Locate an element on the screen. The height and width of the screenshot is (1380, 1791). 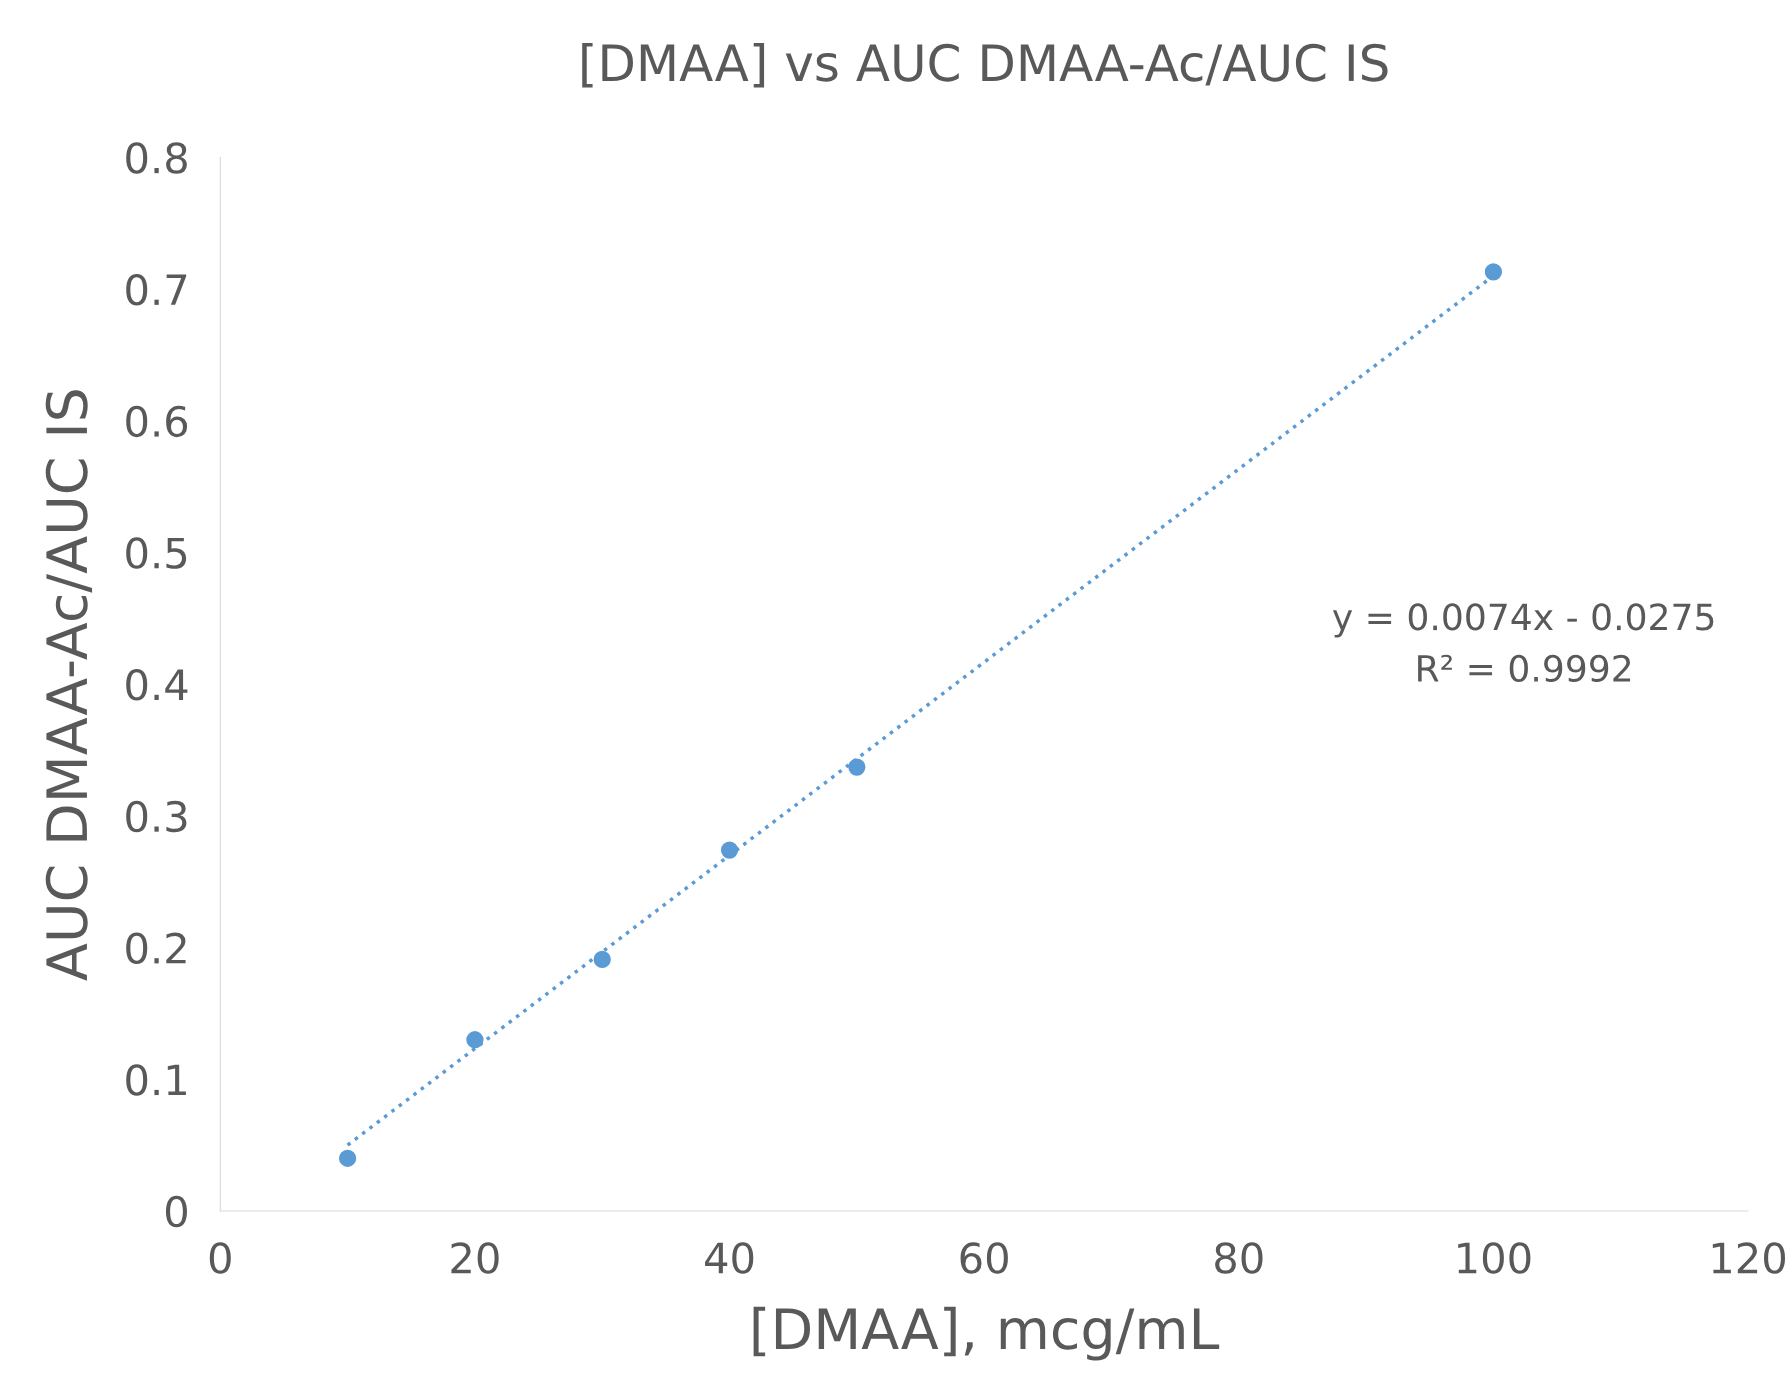
y-tick-label: 0.2 is located at coordinates (156, 948).